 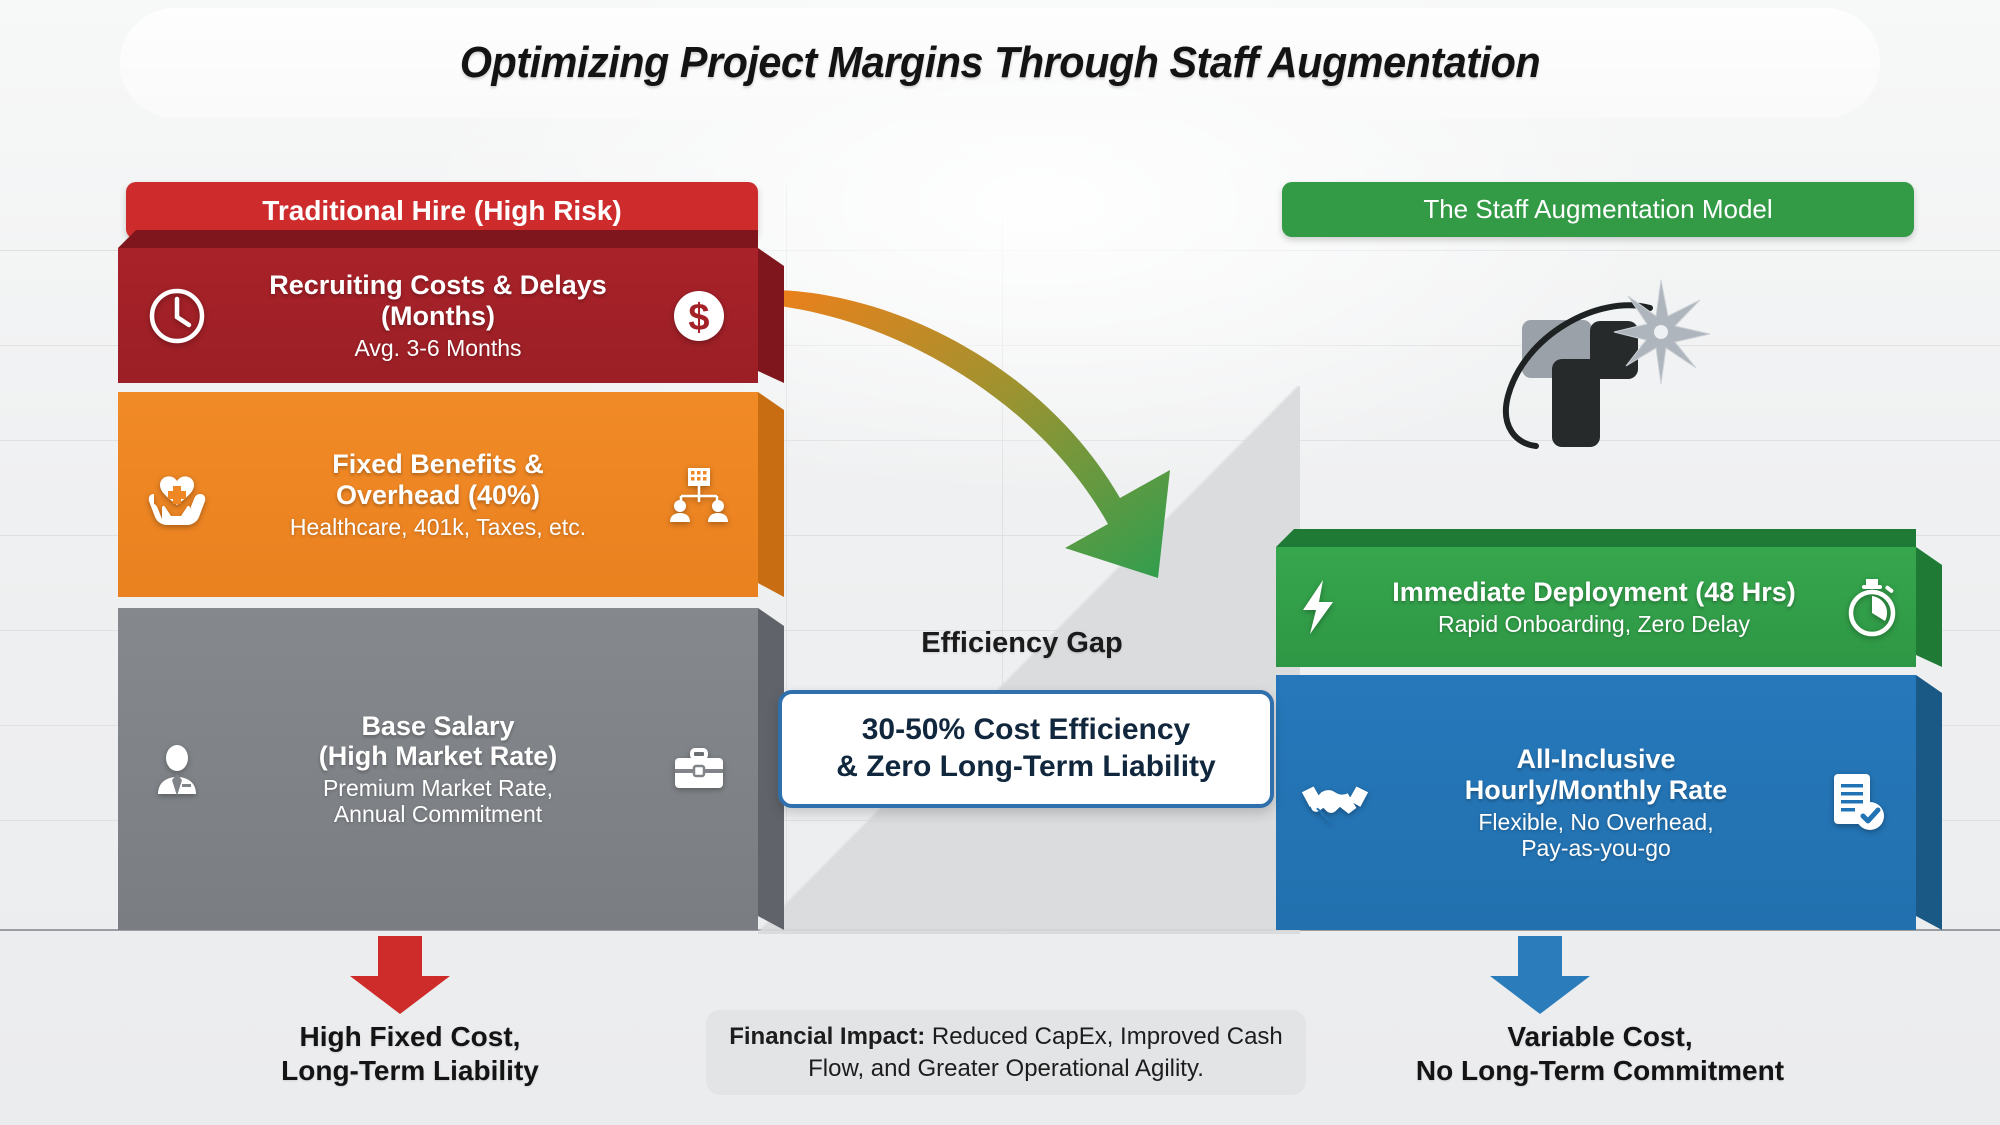 I want to click on callout-line-1: 30-50% Cost Efficiency, so click(x=1026, y=730).